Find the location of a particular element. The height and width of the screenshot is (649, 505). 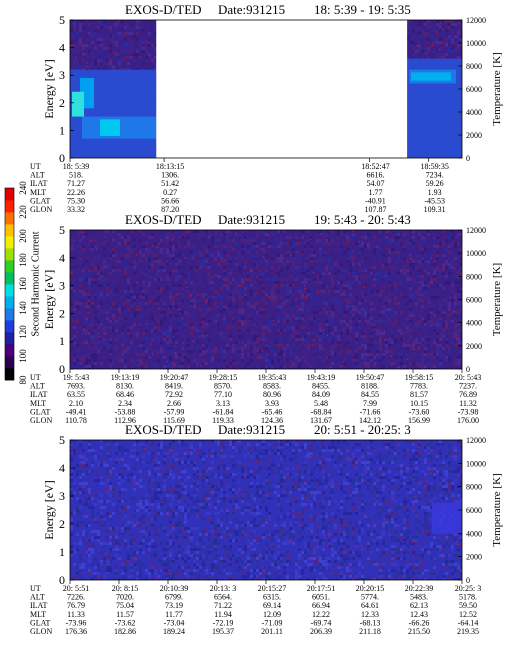

row-value: -57.99 is located at coordinates (174, 411).